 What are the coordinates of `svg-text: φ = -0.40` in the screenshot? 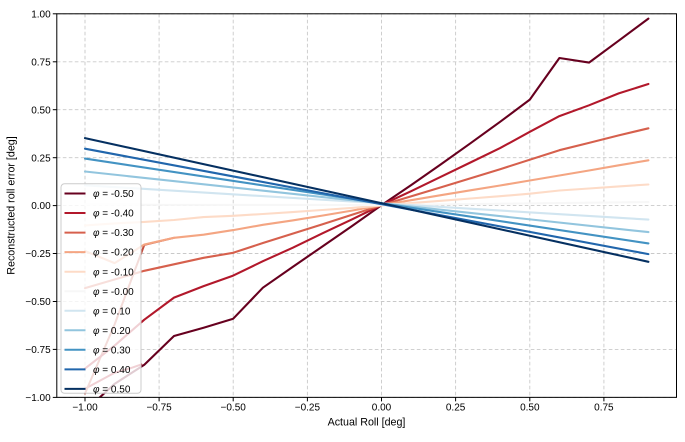 It's located at (113, 214).